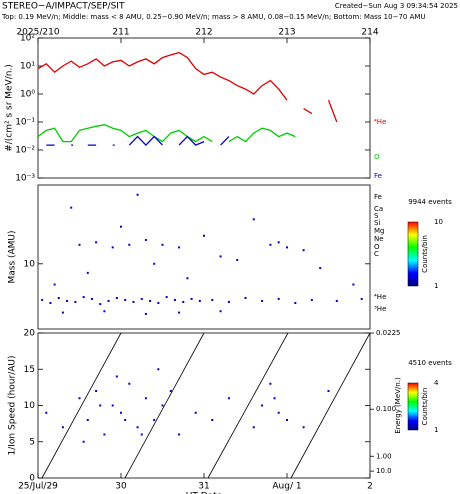 The image size is (460, 494). Describe the element at coordinates (378, 209) in the screenshot. I see `species-label: Ca` at that location.